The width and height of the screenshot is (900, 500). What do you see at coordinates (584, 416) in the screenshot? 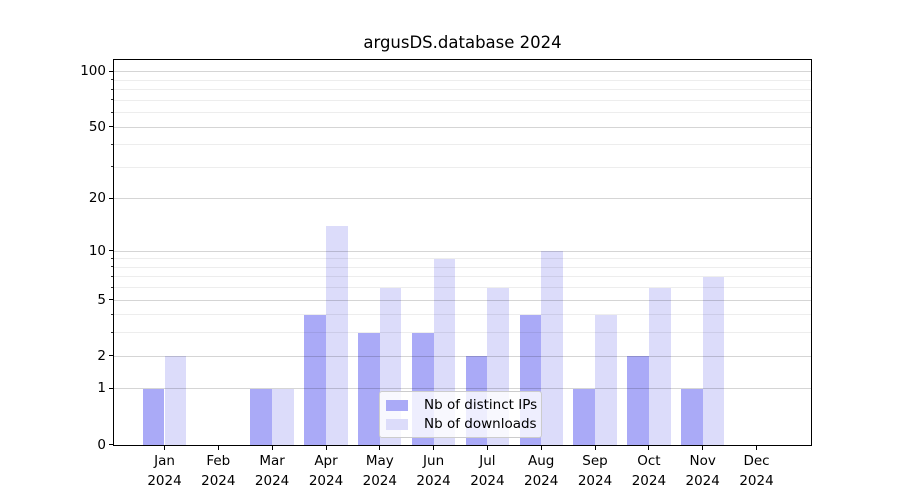
I see `bar-nb-of-distinct-ips-sep-2024` at bounding box center [584, 416].